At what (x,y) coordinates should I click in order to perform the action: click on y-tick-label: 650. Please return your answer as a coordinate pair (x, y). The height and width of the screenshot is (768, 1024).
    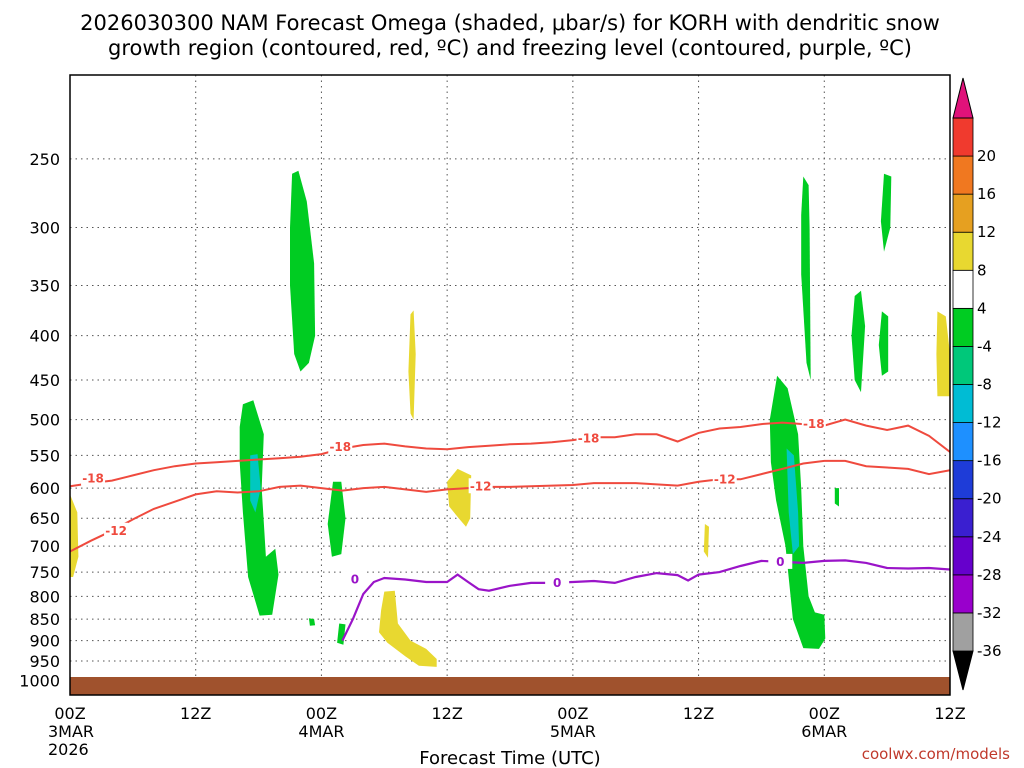
    Looking at the image, I should click on (44, 518).